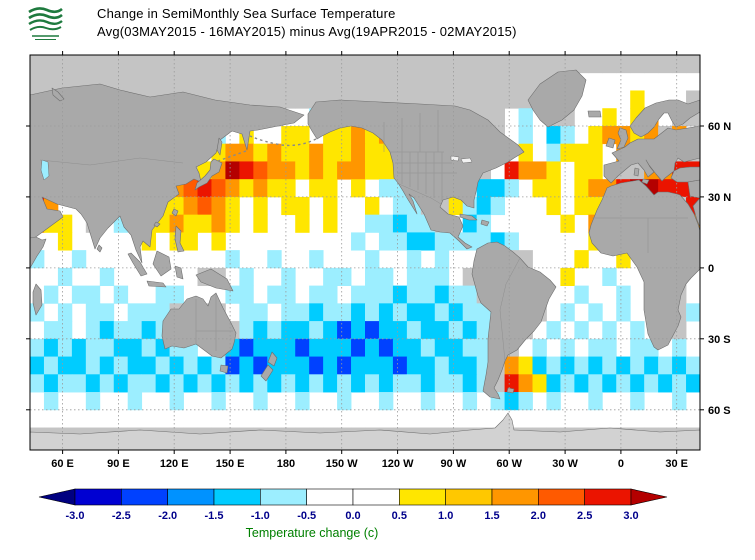  Describe the element at coordinates (99, 248) in the screenshot. I see `landmass-sri-lanka` at that location.